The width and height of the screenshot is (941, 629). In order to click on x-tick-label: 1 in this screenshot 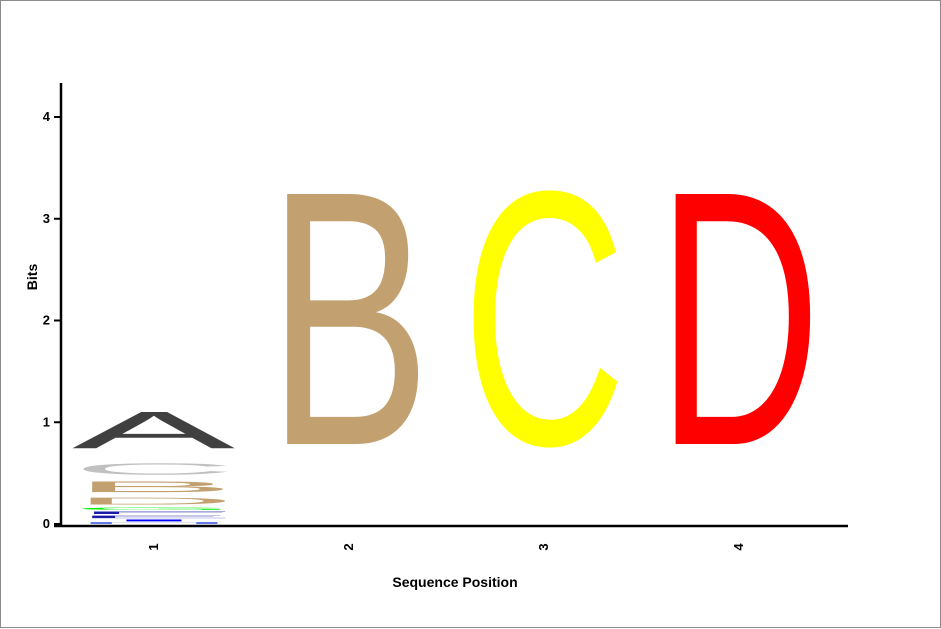, I will do `click(153, 546)`.